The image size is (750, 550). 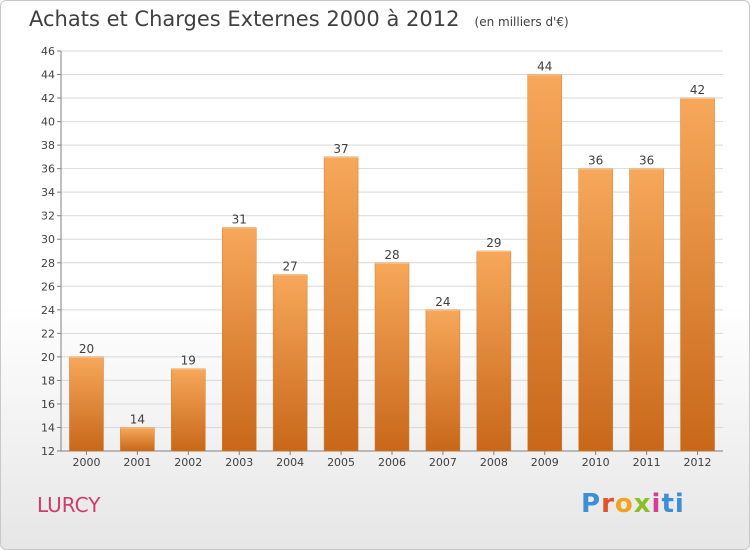 What do you see at coordinates (596, 462) in the screenshot?
I see `x-tick-label: 2010` at bounding box center [596, 462].